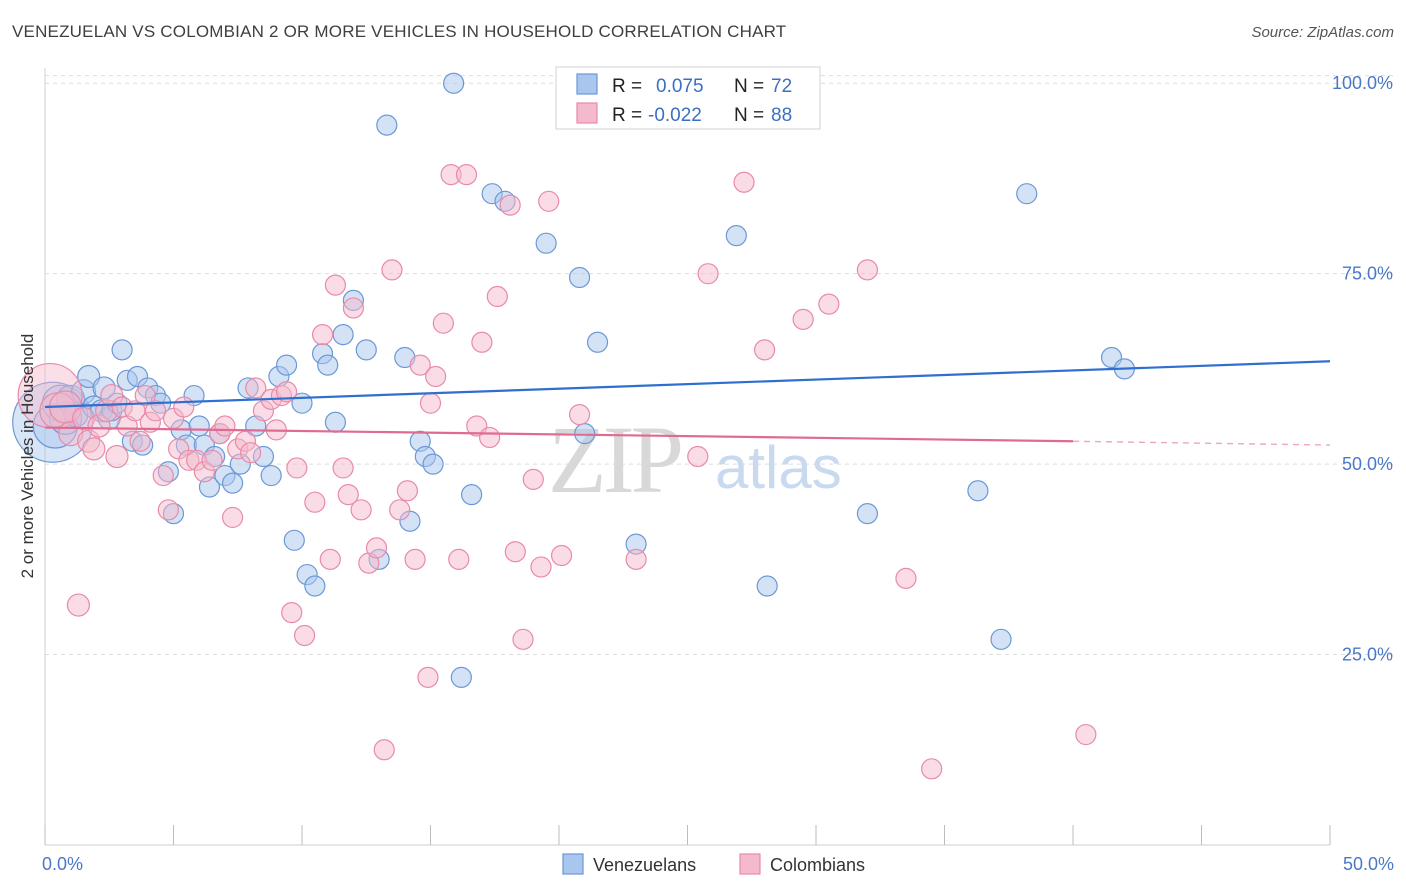 The image size is (1406, 892). I want to click on trend-line-colombians, so click(559, 434).